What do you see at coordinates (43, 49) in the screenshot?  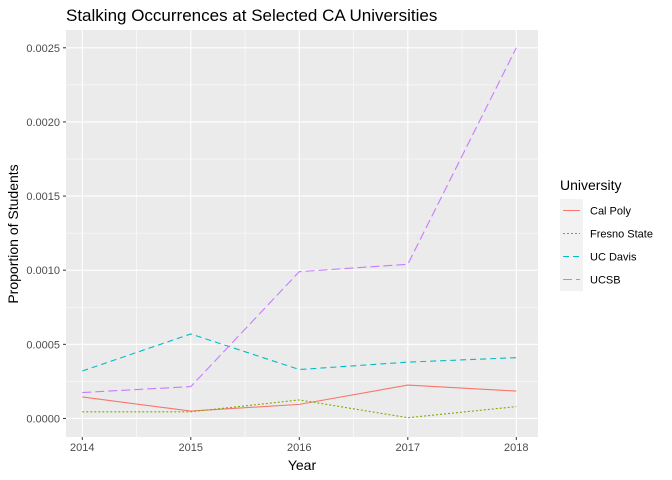 I see `y-tick-label: 0.0025` at bounding box center [43, 49].